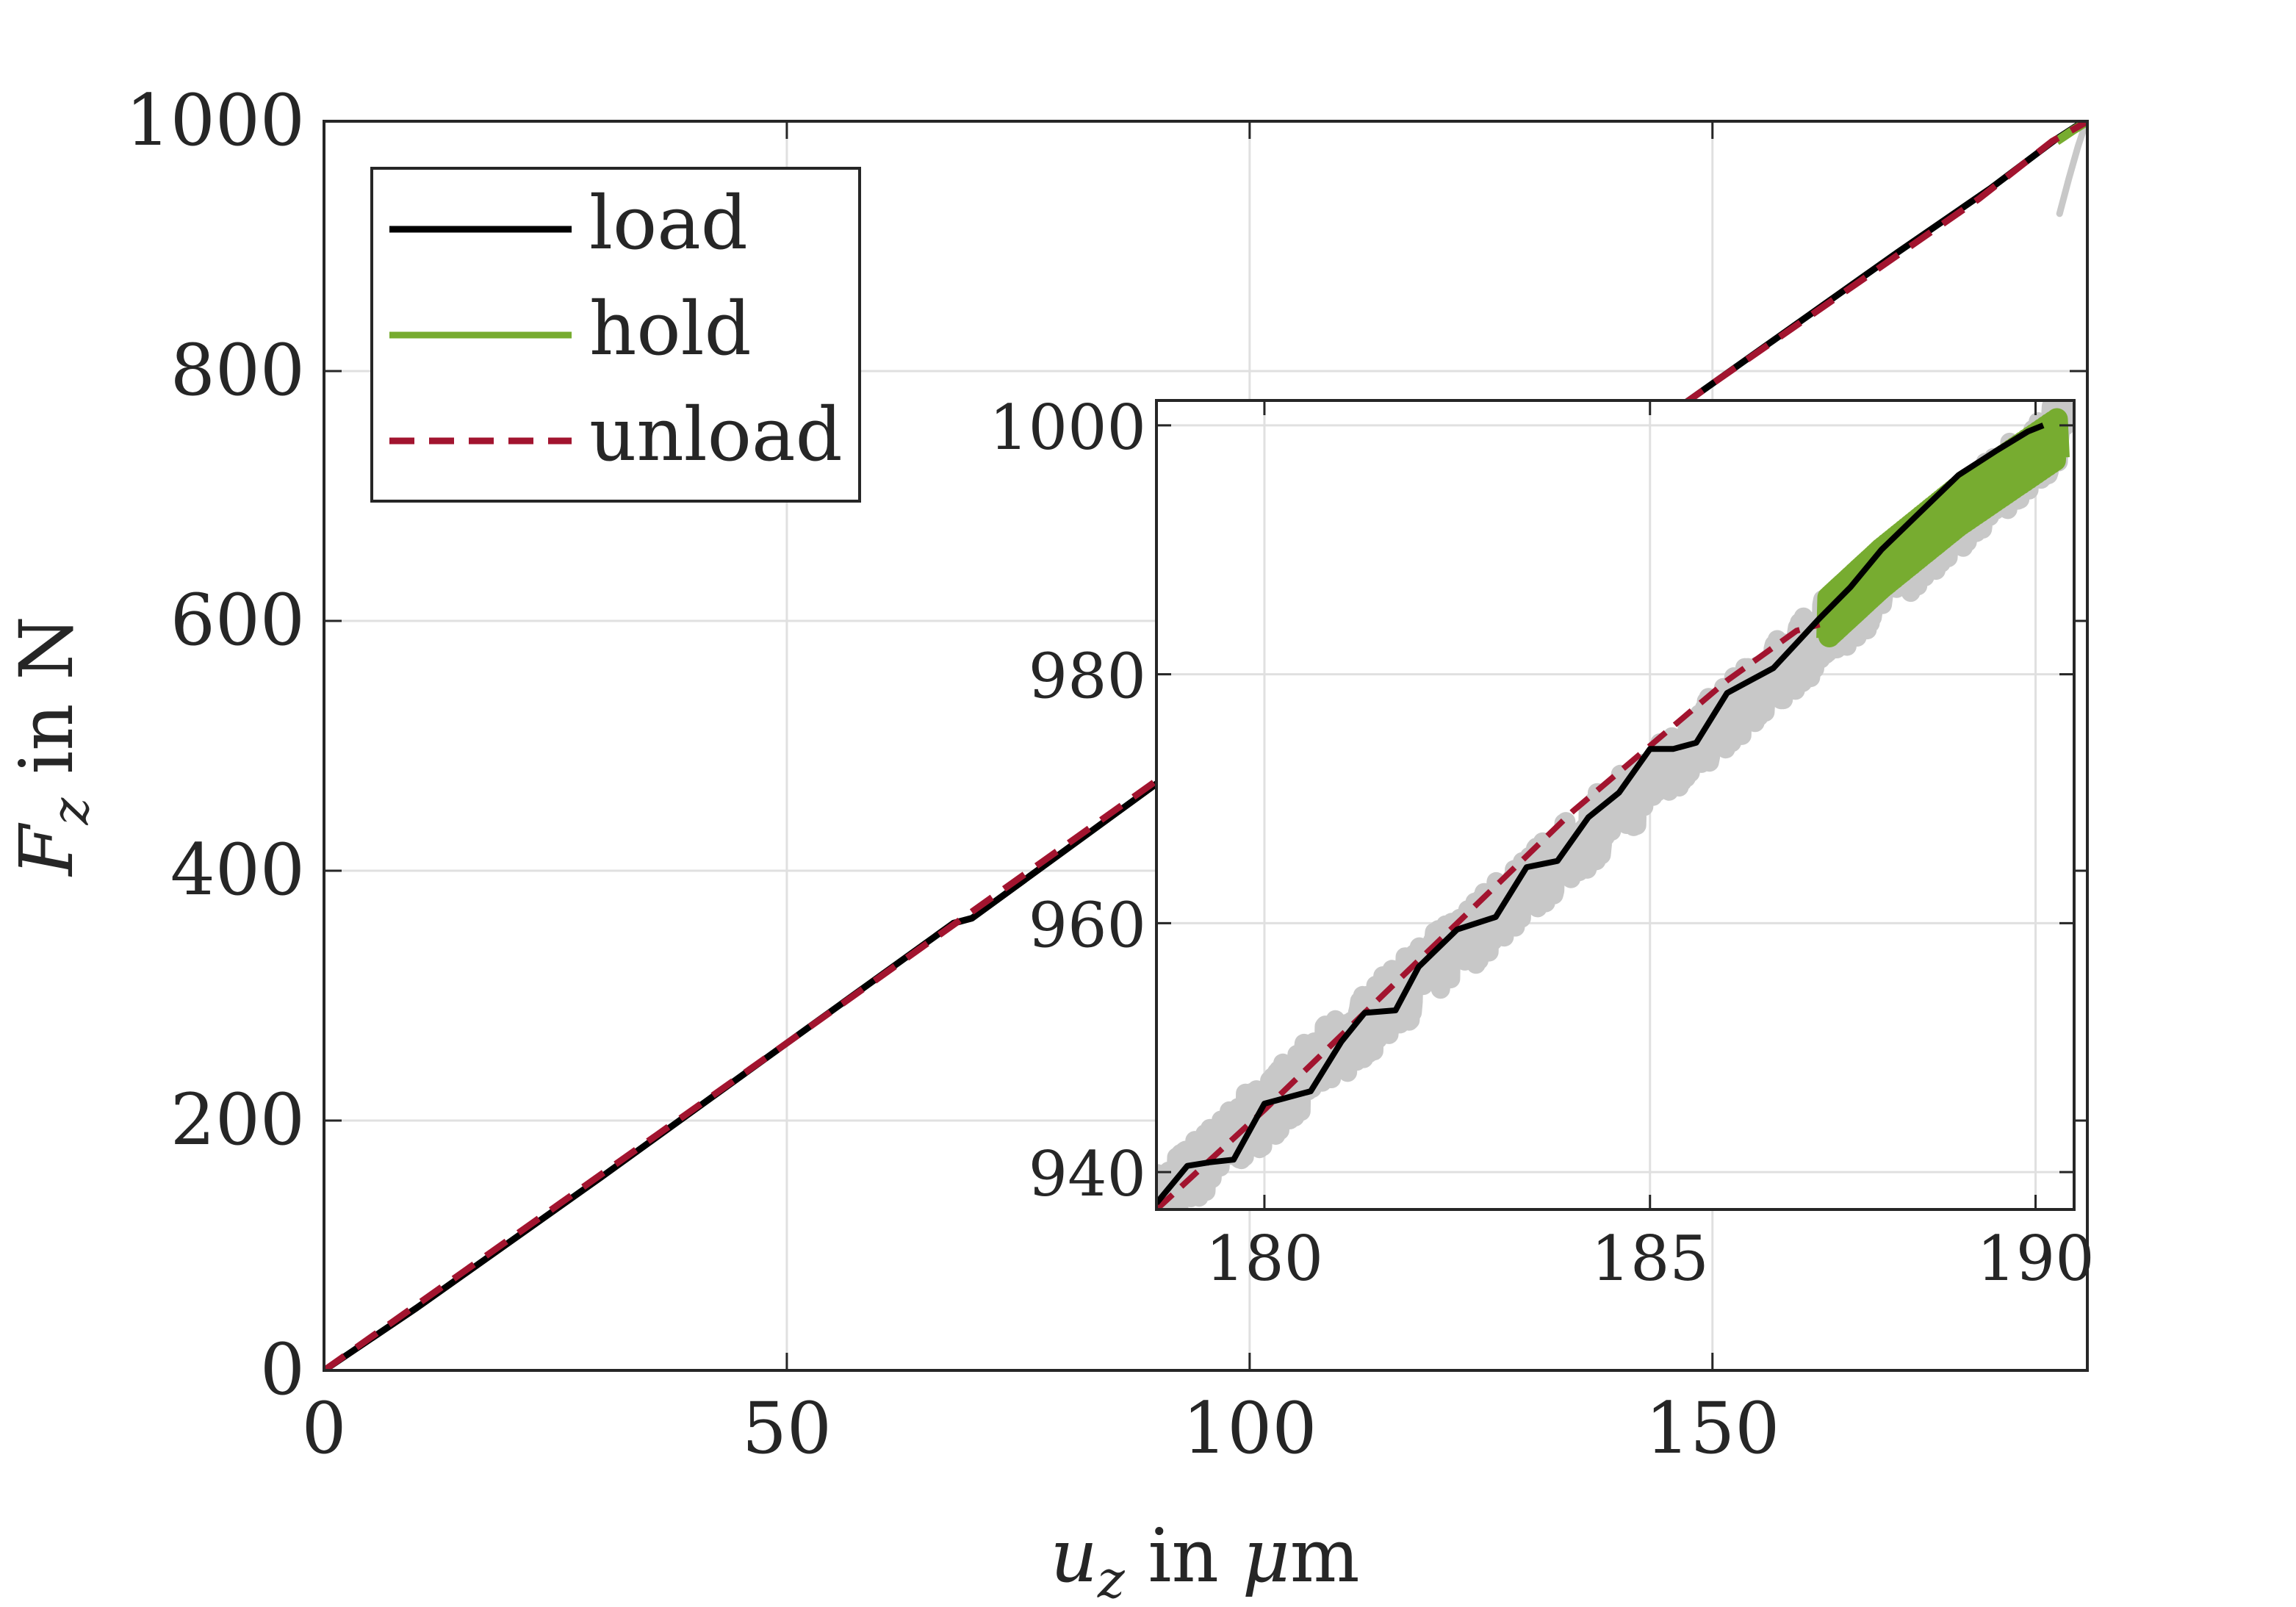  What do you see at coordinates (2035, 1259) in the screenshot?
I see `inset-x-tick-label: 190` at bounding box center [2035, 1259].